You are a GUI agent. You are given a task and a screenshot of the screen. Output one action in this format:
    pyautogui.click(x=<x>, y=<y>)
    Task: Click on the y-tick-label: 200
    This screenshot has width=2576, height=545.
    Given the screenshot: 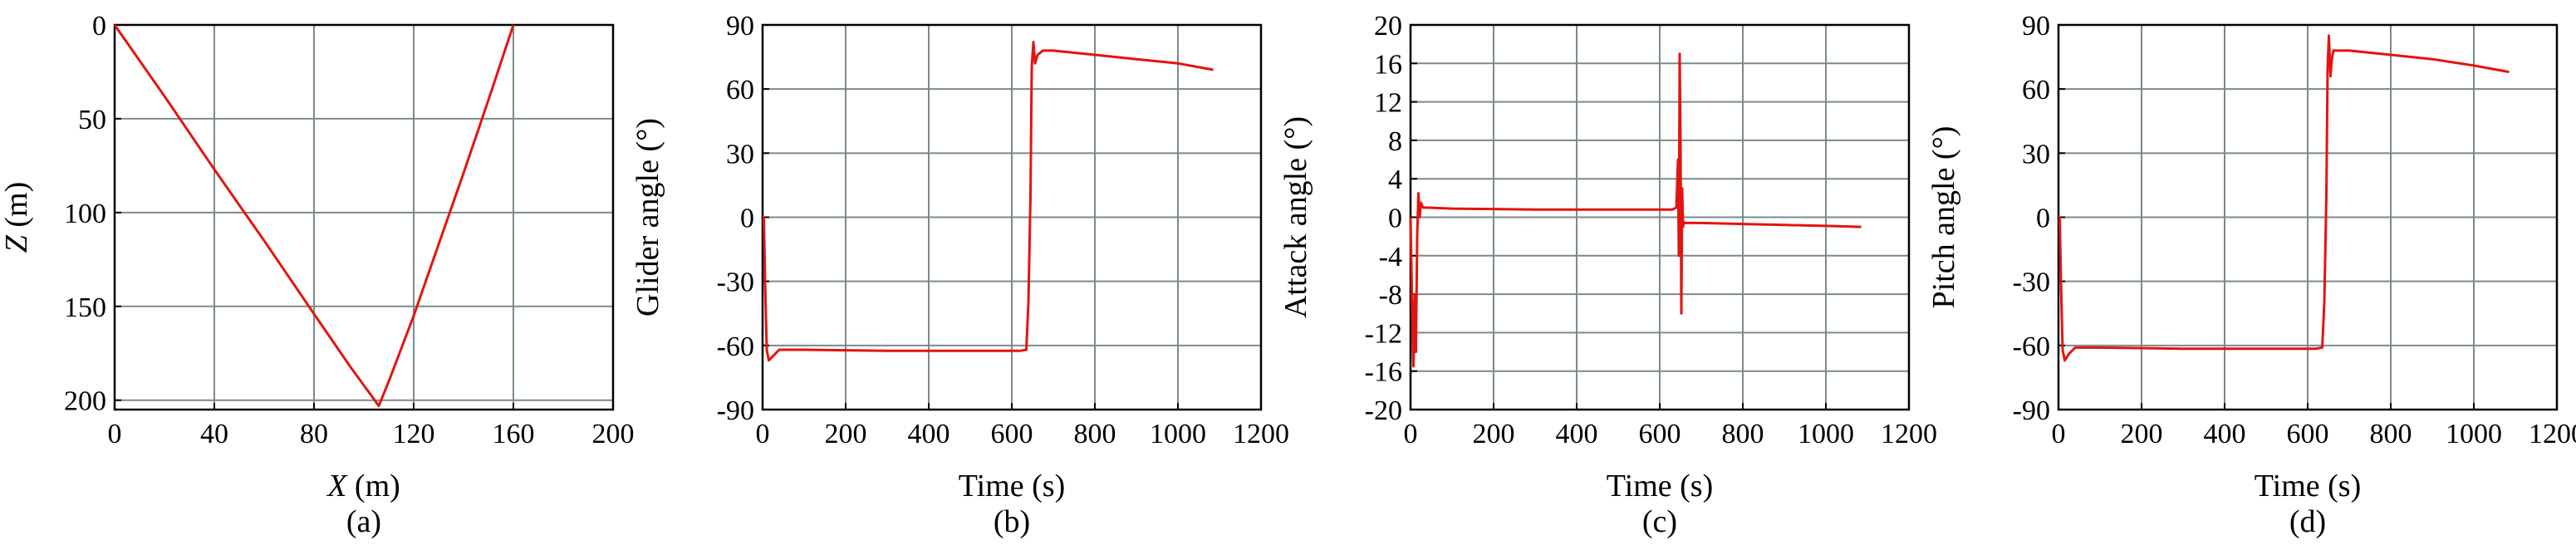 What is the action you would take?
    pyautogui.click(x=85, y=401)
    